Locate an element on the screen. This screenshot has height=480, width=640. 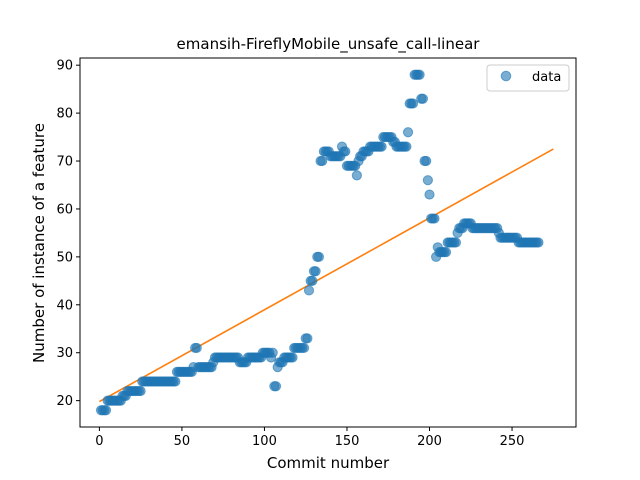
x-tick-label: 250 is located at coordinates (512, 441).